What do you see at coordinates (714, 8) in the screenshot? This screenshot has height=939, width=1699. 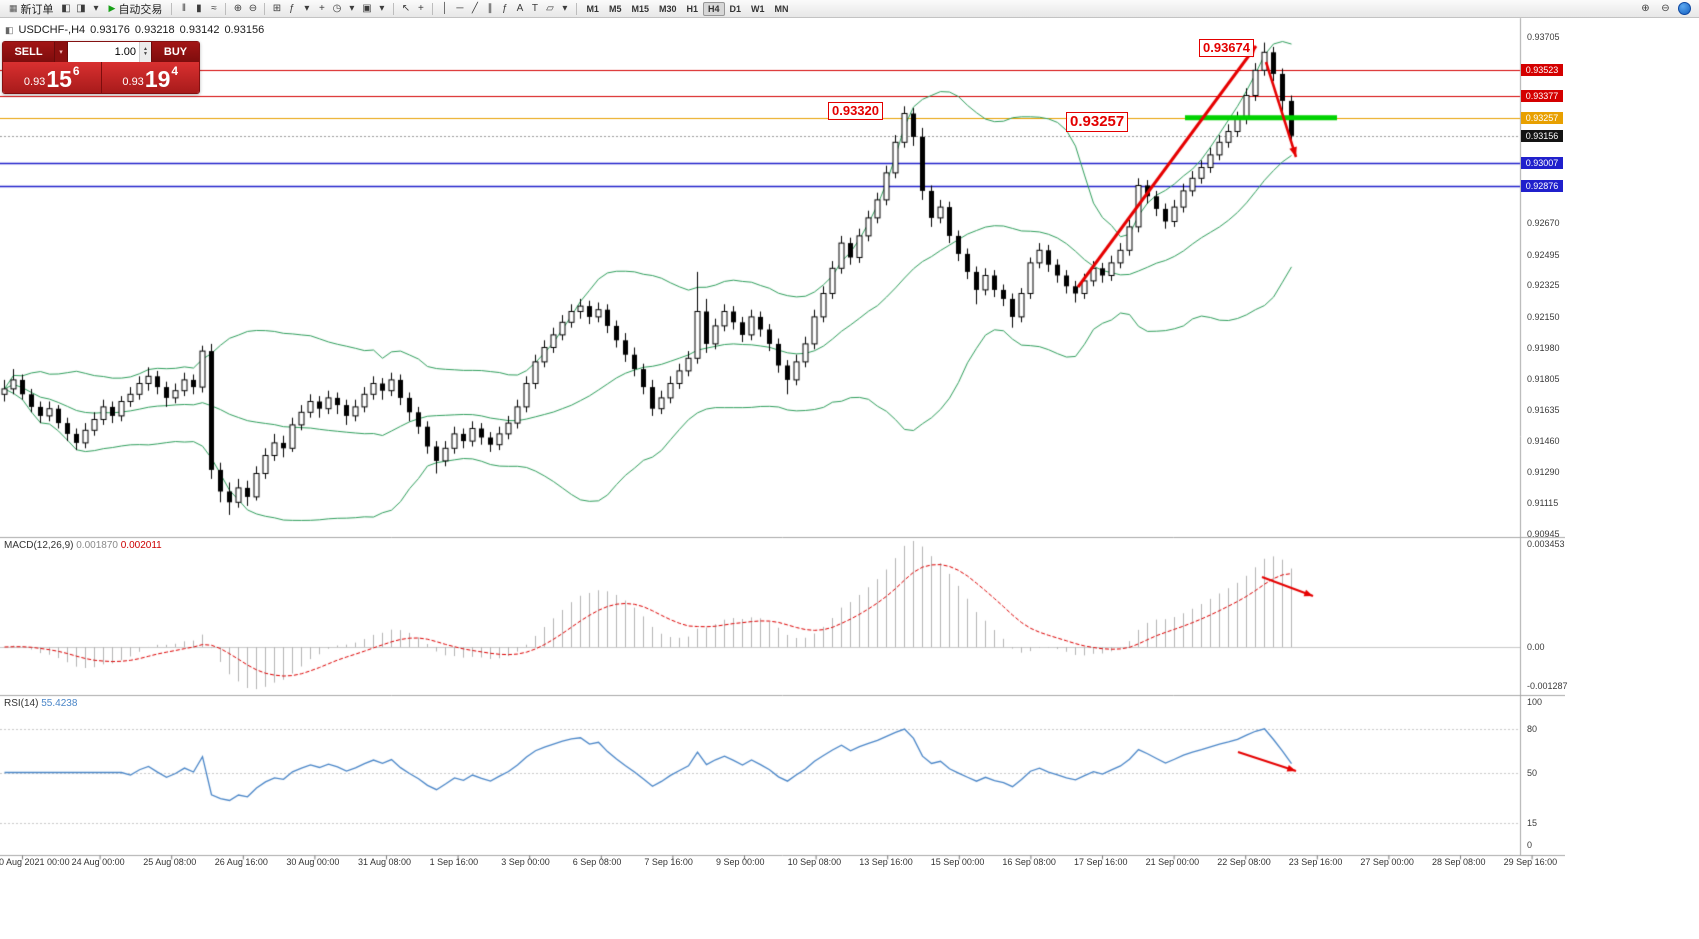 I see `timeframe-h4: H4` at bounding box center [714, 8].